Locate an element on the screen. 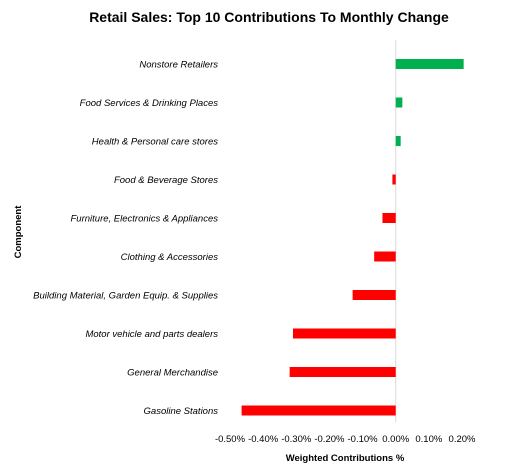  x-tick-label: -0.30% is located at coordinates (296, 439).